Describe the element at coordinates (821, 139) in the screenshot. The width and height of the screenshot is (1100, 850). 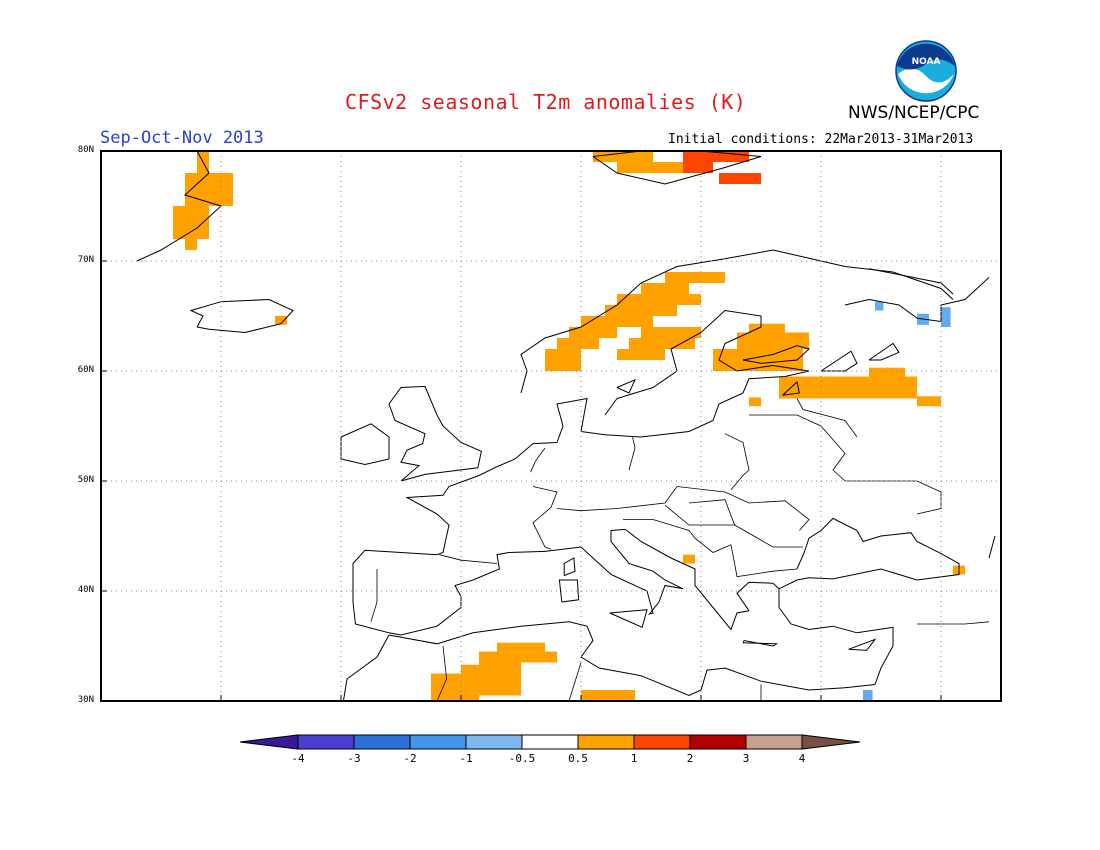
I see `initial-conditions-label: Initial conditions: 22Mar2013-31Mar2013` at that location.